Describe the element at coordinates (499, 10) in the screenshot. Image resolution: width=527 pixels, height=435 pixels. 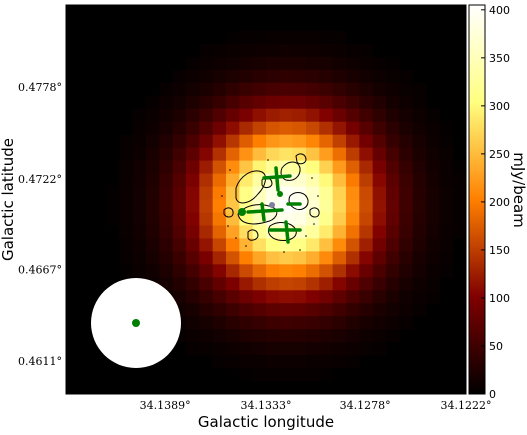
I see `colorbar-tick-label: 400` at that location.